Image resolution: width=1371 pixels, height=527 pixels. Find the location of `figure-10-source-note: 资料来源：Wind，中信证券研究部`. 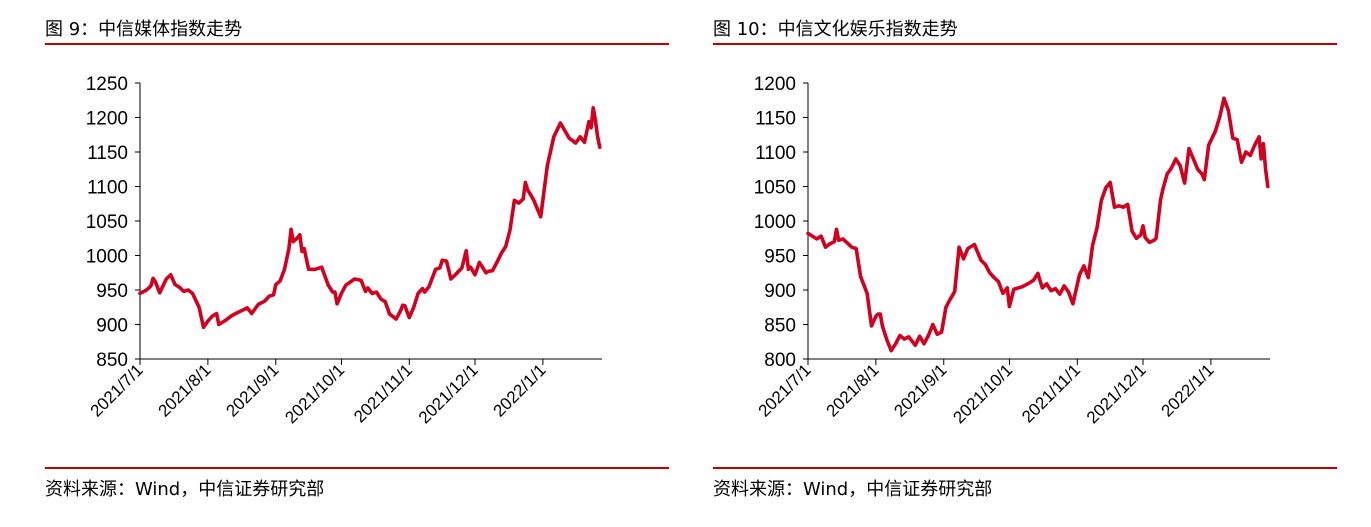

figure-10-source-note: 资料来源：Wind，中信证券研究部 is located at coordinates (853, 489).